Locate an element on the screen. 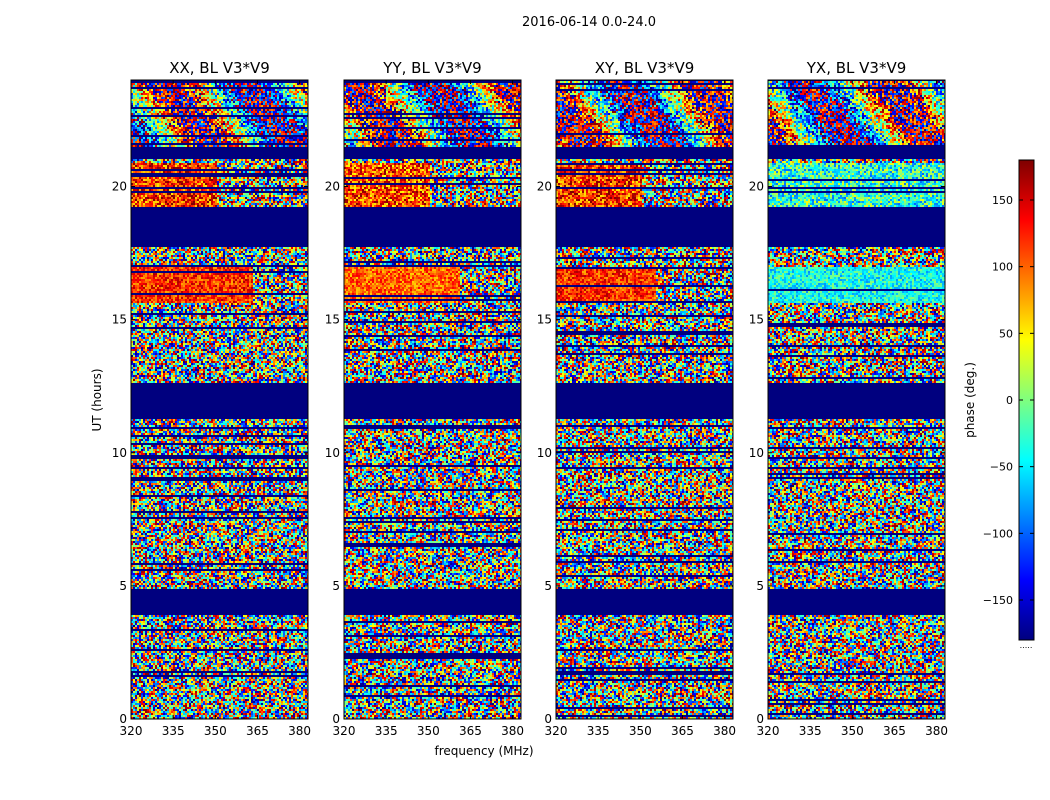 This screenshot has width=1050, height=800. colorbar-tick-label: −100 is located at coordinates (998, 533).